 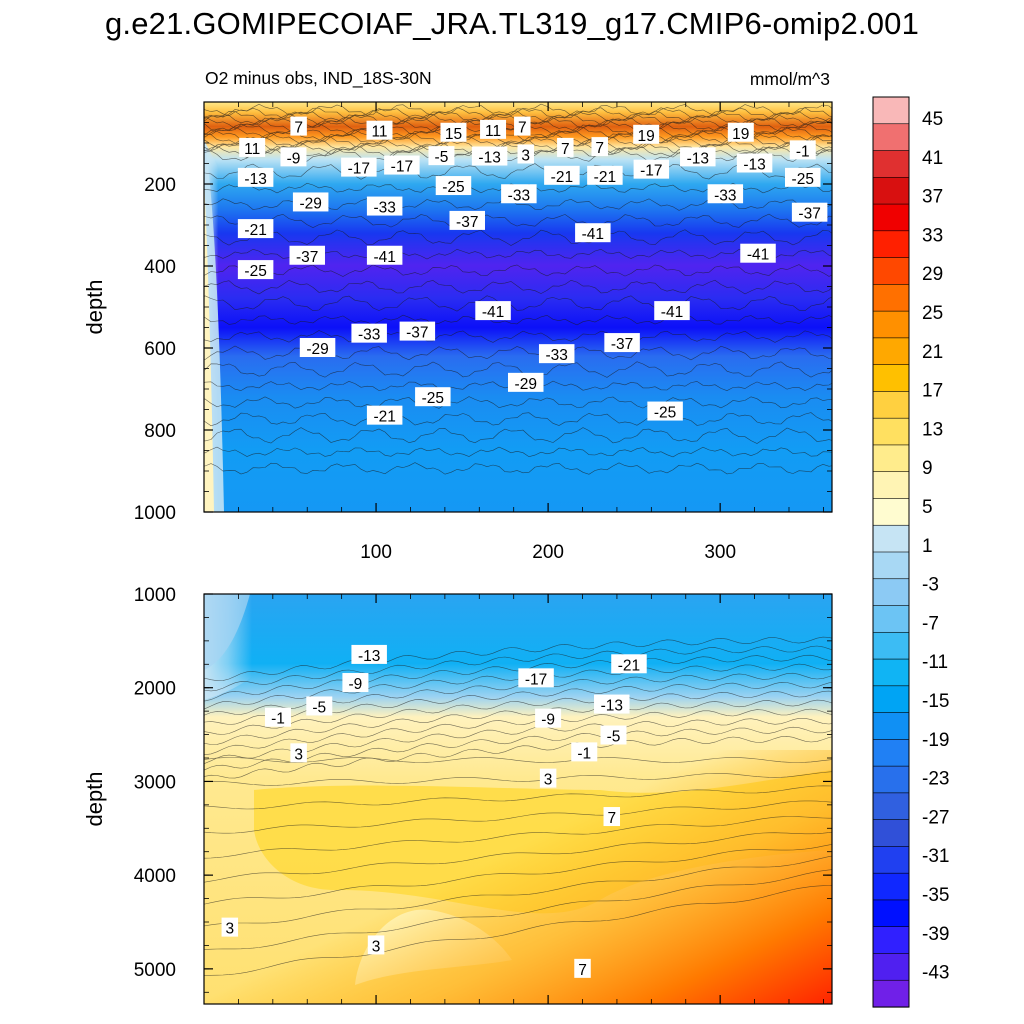 What do you see at coordinates (740, 132) in the screenshot?
I see `contour-label: 19` at bounding box center [740, 132].